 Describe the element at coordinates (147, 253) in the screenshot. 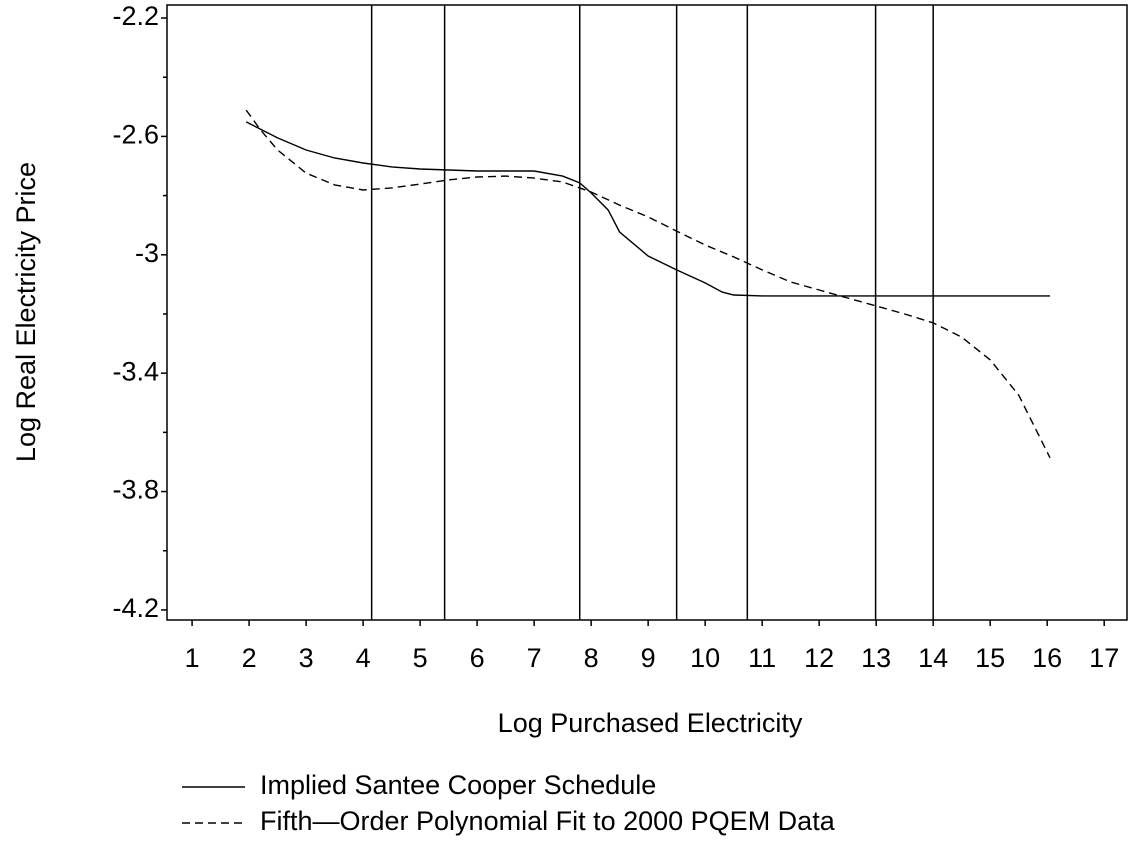

I see `y-tick-label: -3` at that location.